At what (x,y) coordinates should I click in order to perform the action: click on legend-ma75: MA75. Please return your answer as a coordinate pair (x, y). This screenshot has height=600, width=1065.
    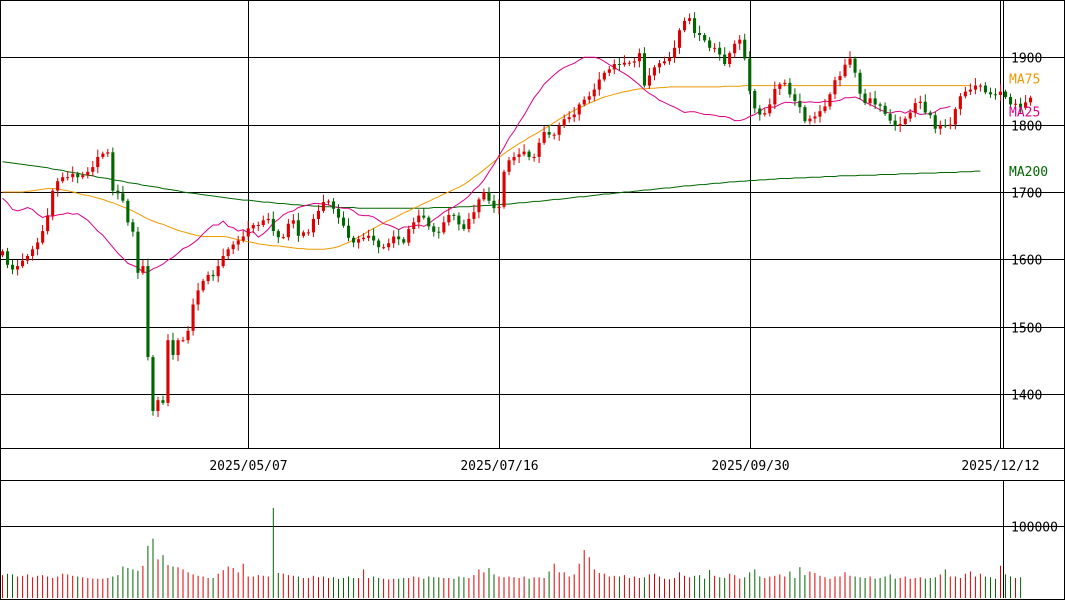
    Looking at the image, I should click on (1024, 80).